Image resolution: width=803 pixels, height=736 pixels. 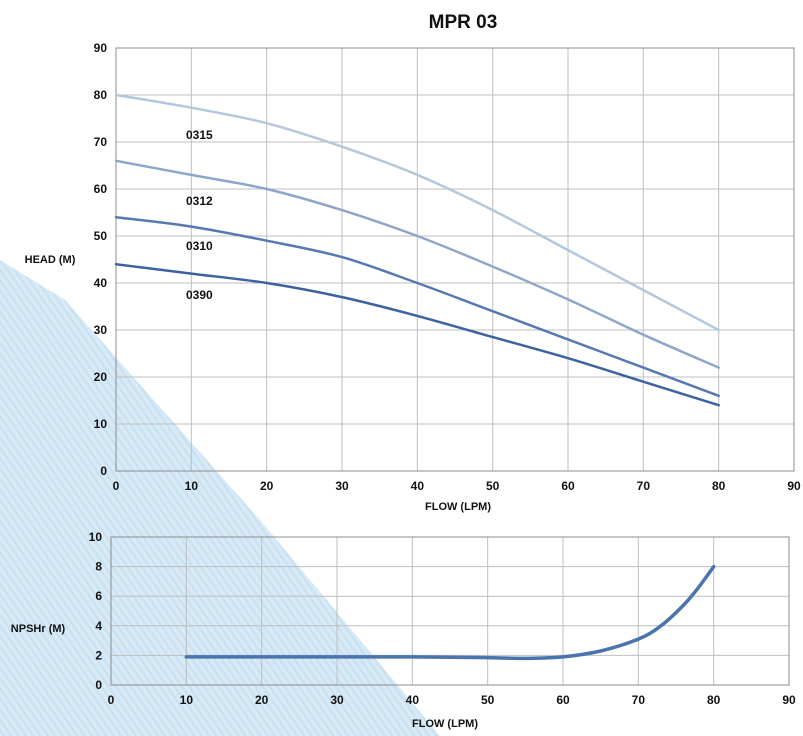 I want to click on head-x-tick-label: 10, so click(x=192, y=486).